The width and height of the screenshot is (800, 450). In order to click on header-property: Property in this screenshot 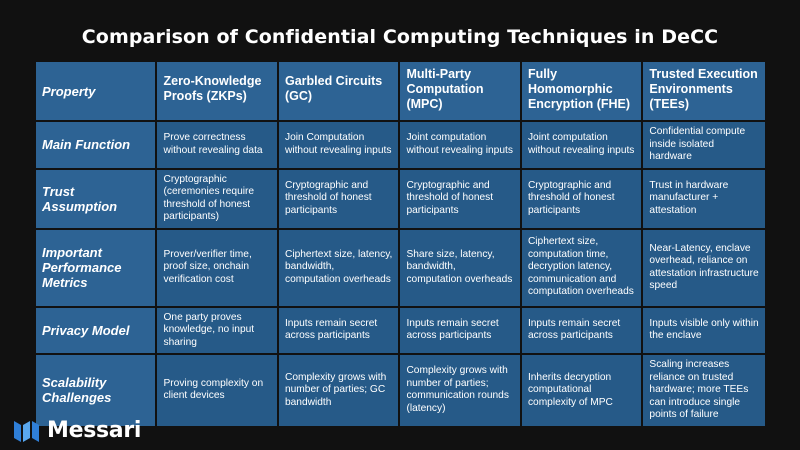, I will do `click(96, 91)`.